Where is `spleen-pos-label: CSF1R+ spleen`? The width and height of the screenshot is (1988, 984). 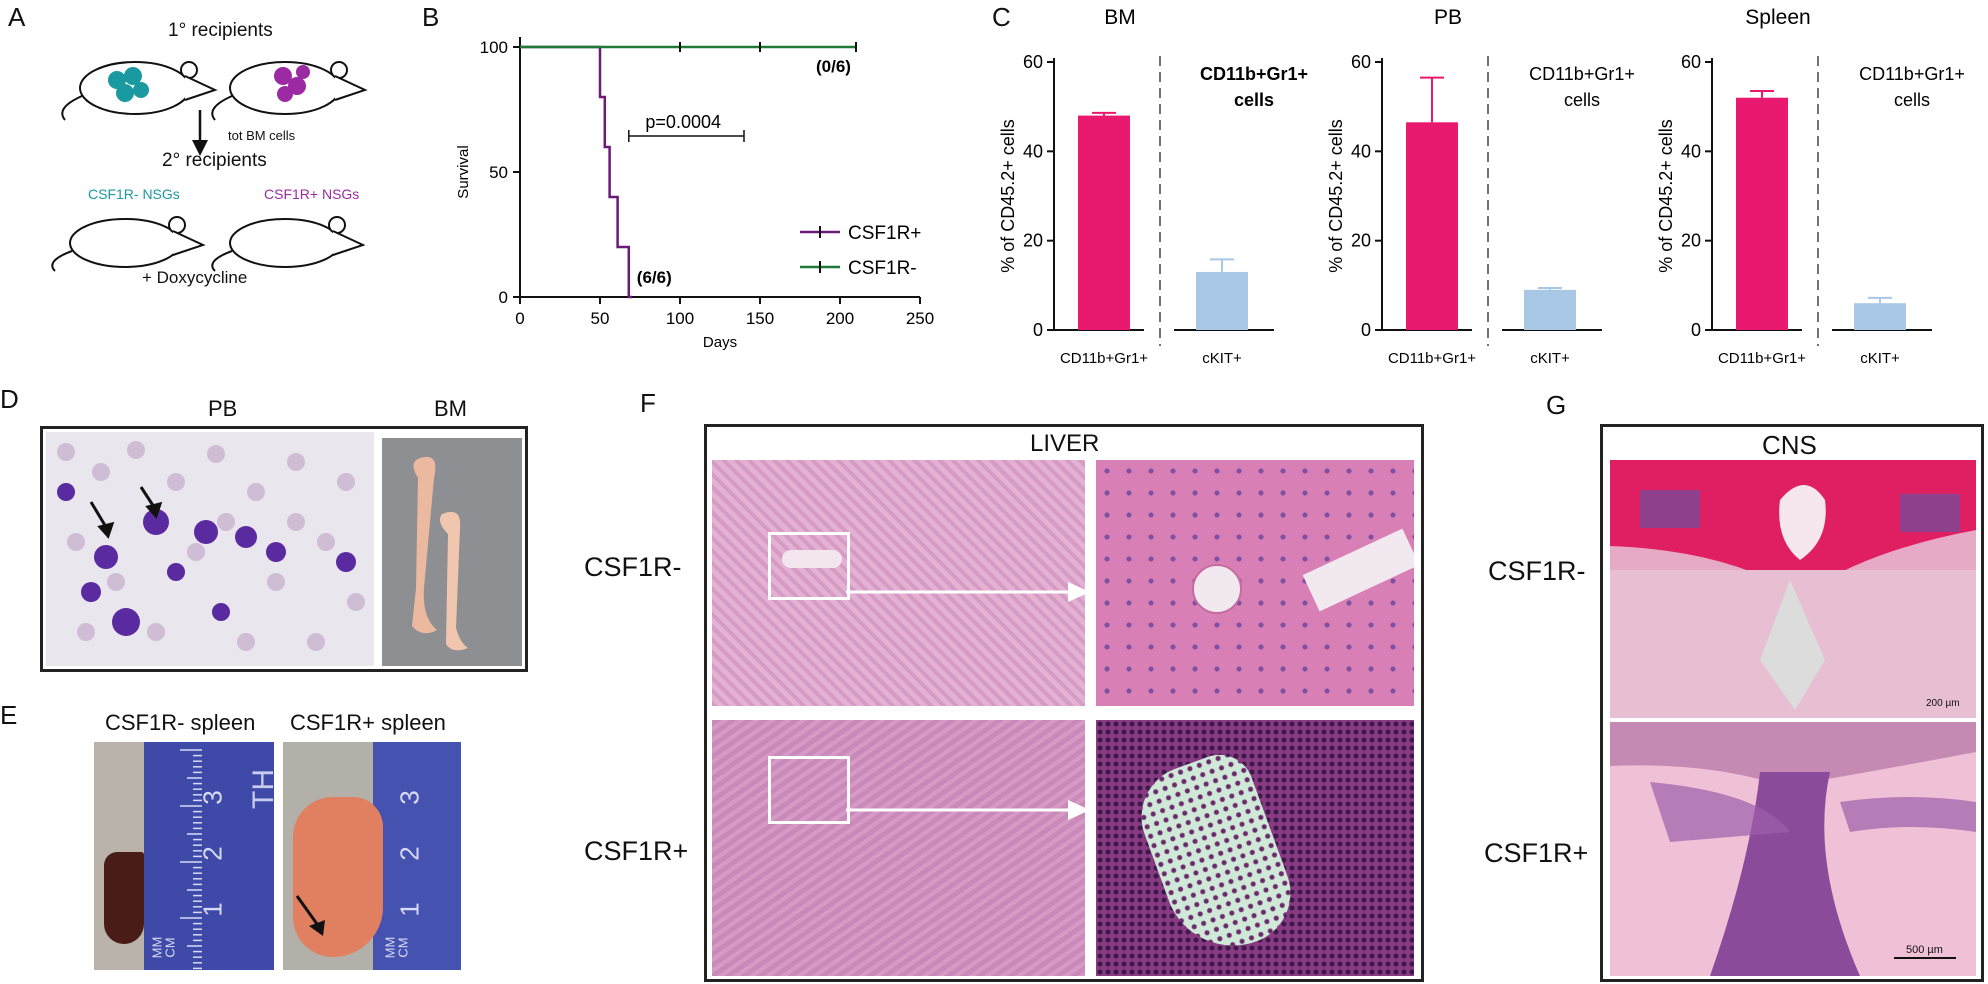
spleen-pos-label: CSF1R+ spleen is located at coordinates (368, 722).